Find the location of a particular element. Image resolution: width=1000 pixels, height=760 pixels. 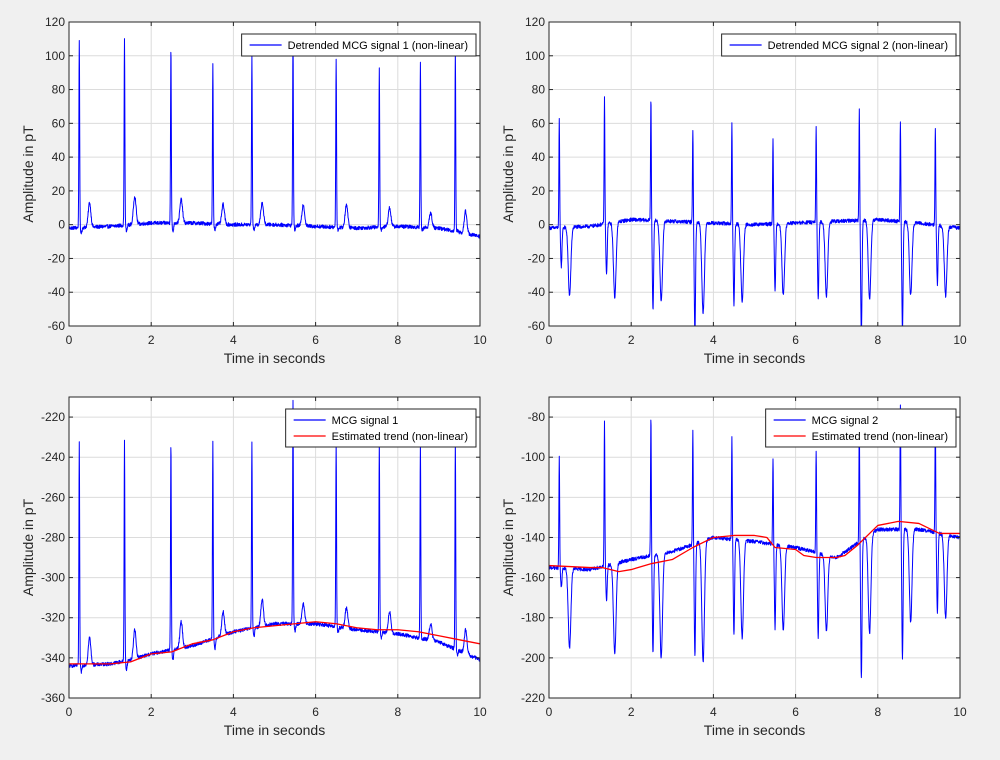

y-tick-label: -160 is located at coordinates (533, 578).